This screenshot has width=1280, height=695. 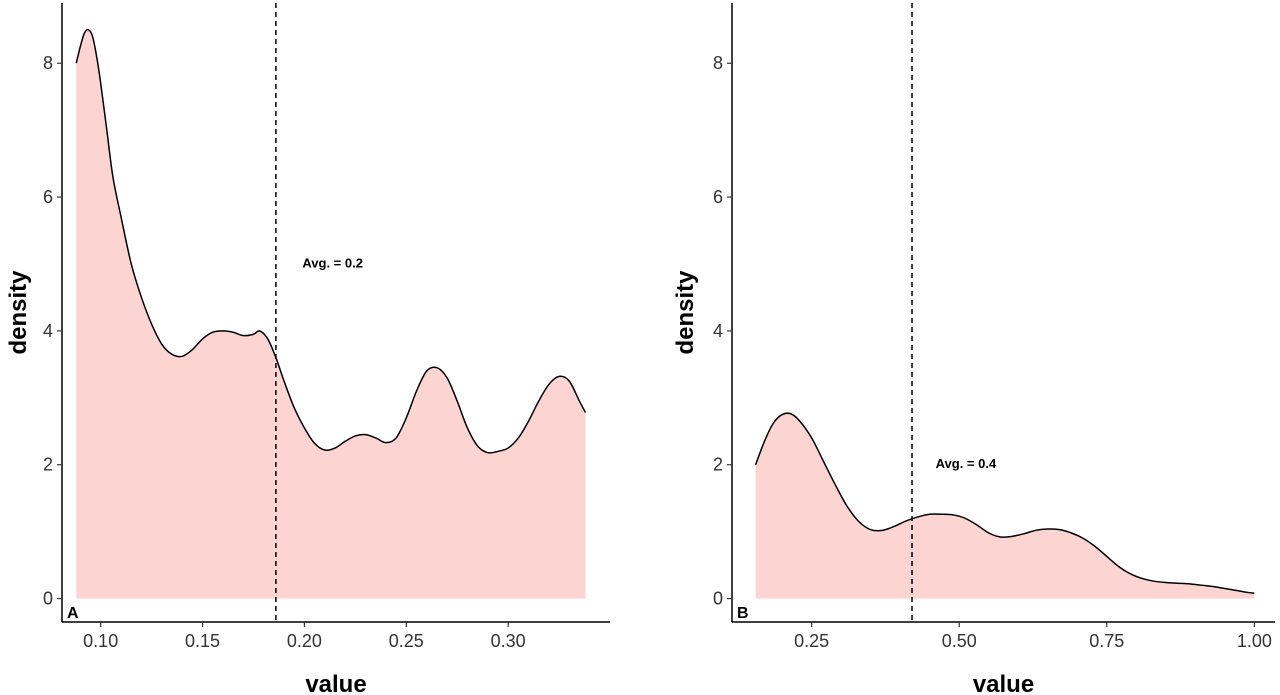 What do you see at coordinates (48, 599) in the screenshot?
I see `y-tick-label-a: 0` at bounding box center [48, 599].